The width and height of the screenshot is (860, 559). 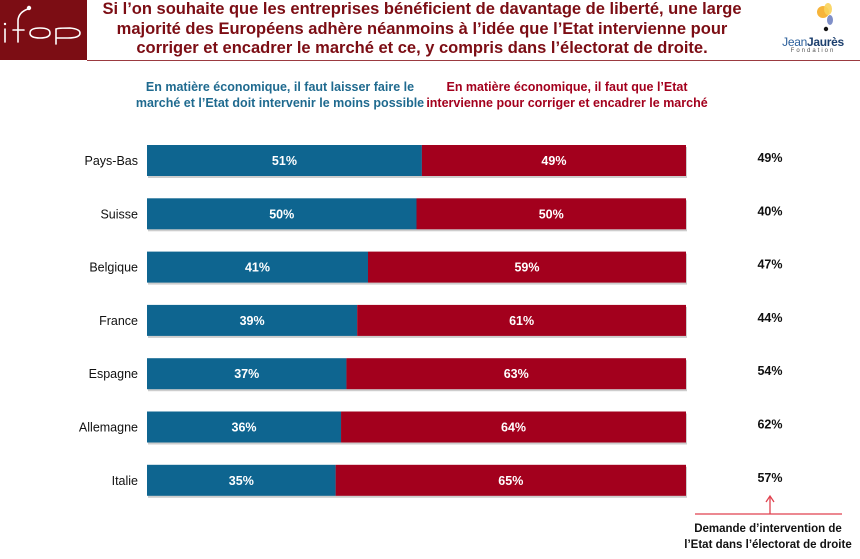 I want to click on right-column-value: 47%, so click(x=769, y=265).